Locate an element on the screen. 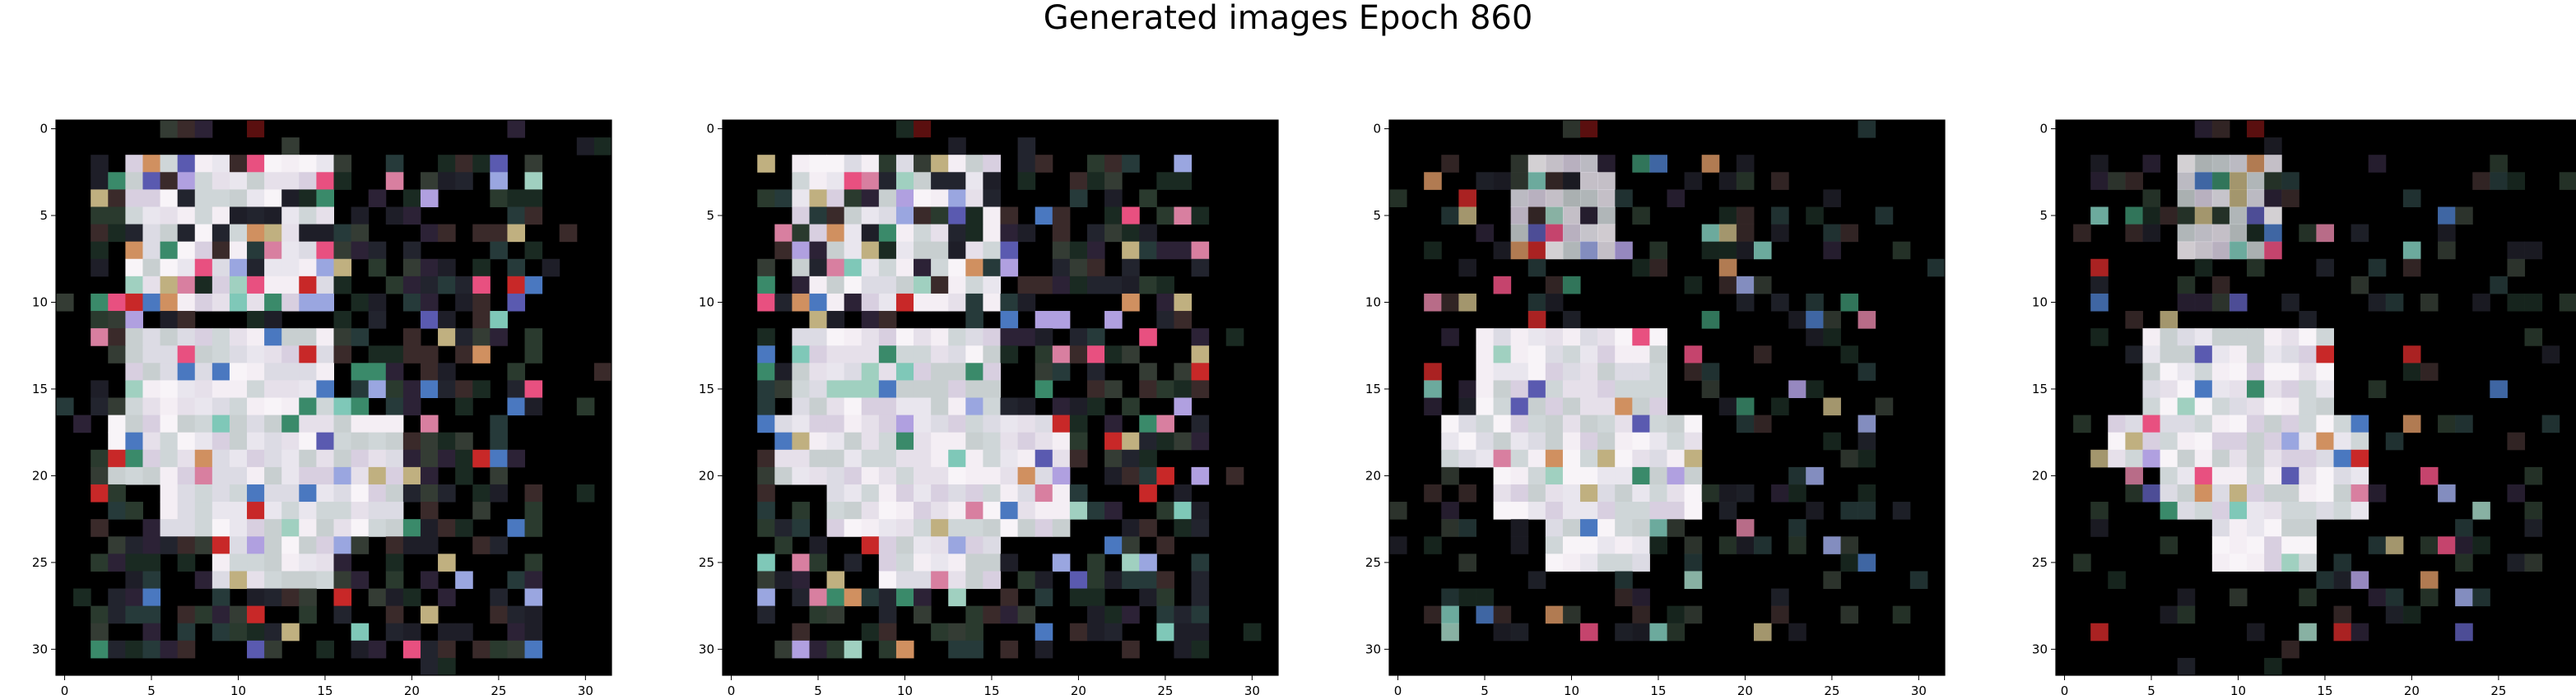  y-tick-label: 10 is located at coordinates (40, 301).